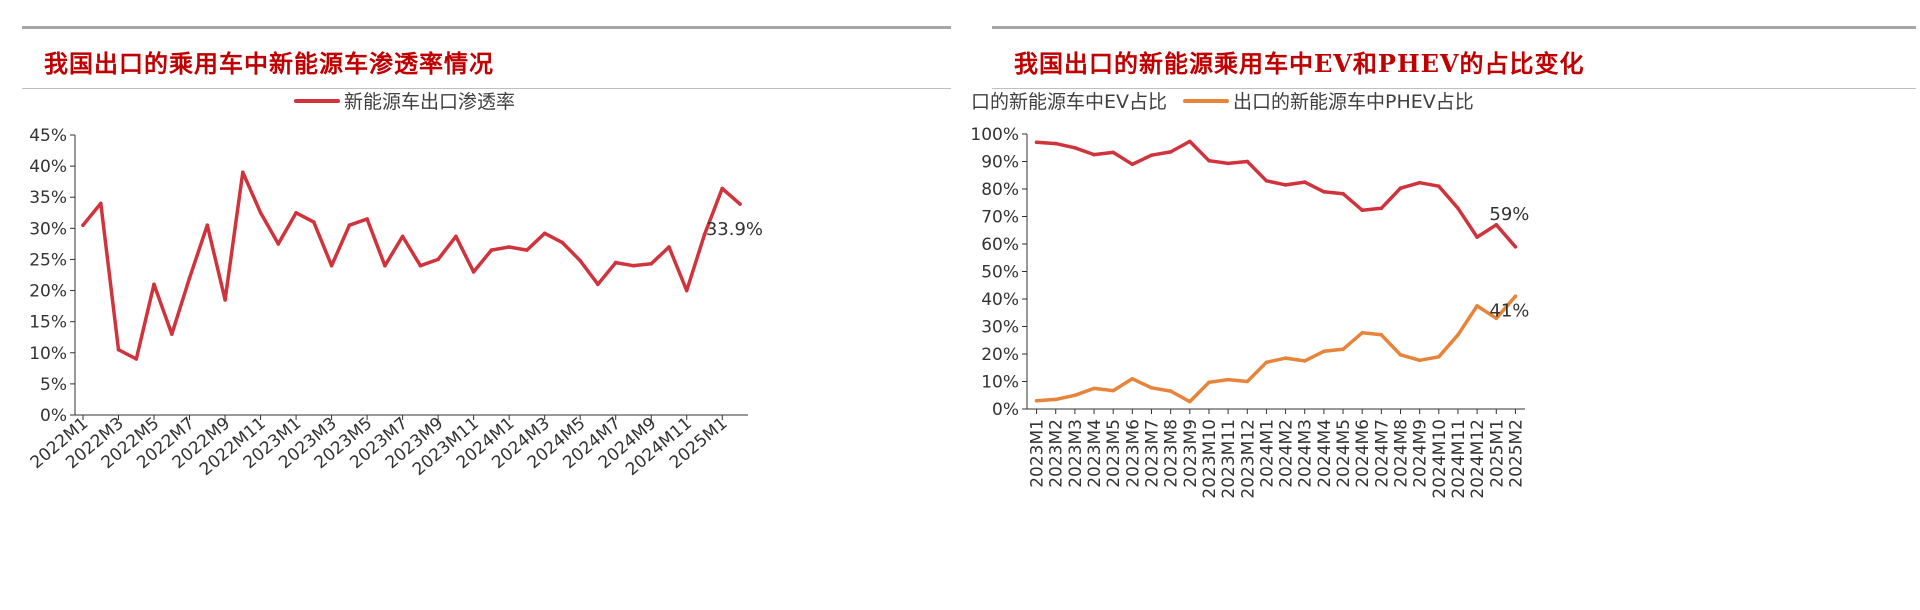 The image size is (1920, 610). What do you see at coordinates (1454, 88) in the screenshot?
I see `title-divider` at bounding box center [1454, 88].